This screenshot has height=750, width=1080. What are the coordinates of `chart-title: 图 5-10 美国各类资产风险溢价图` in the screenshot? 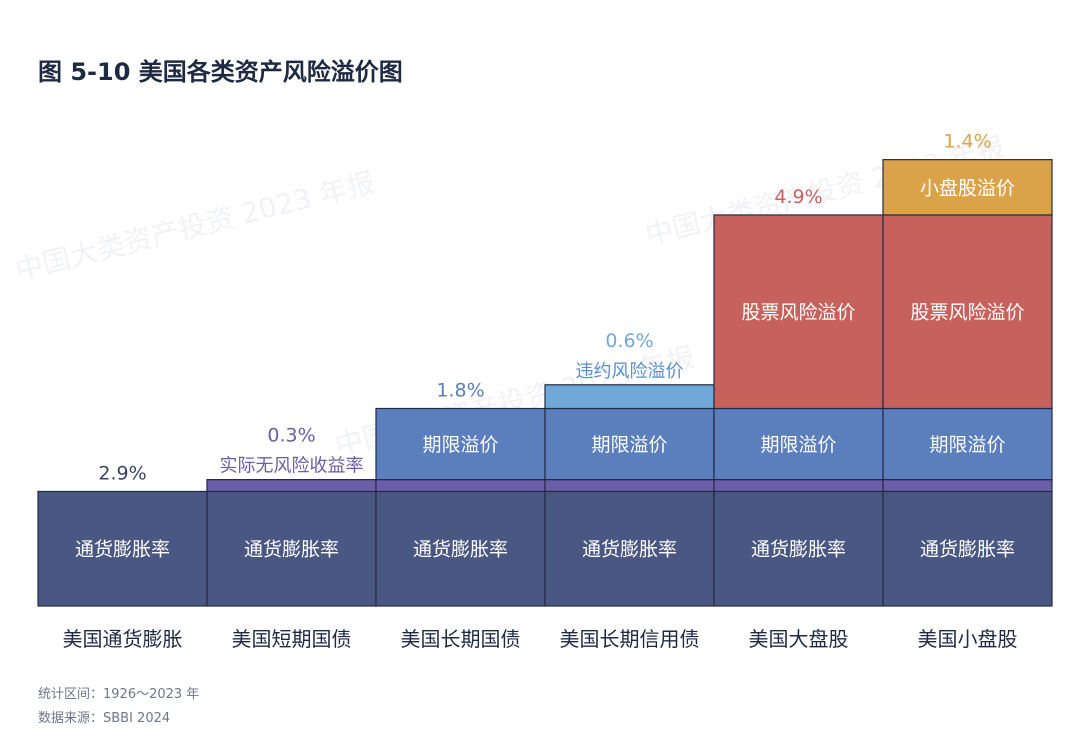 It's located at (220, 72).